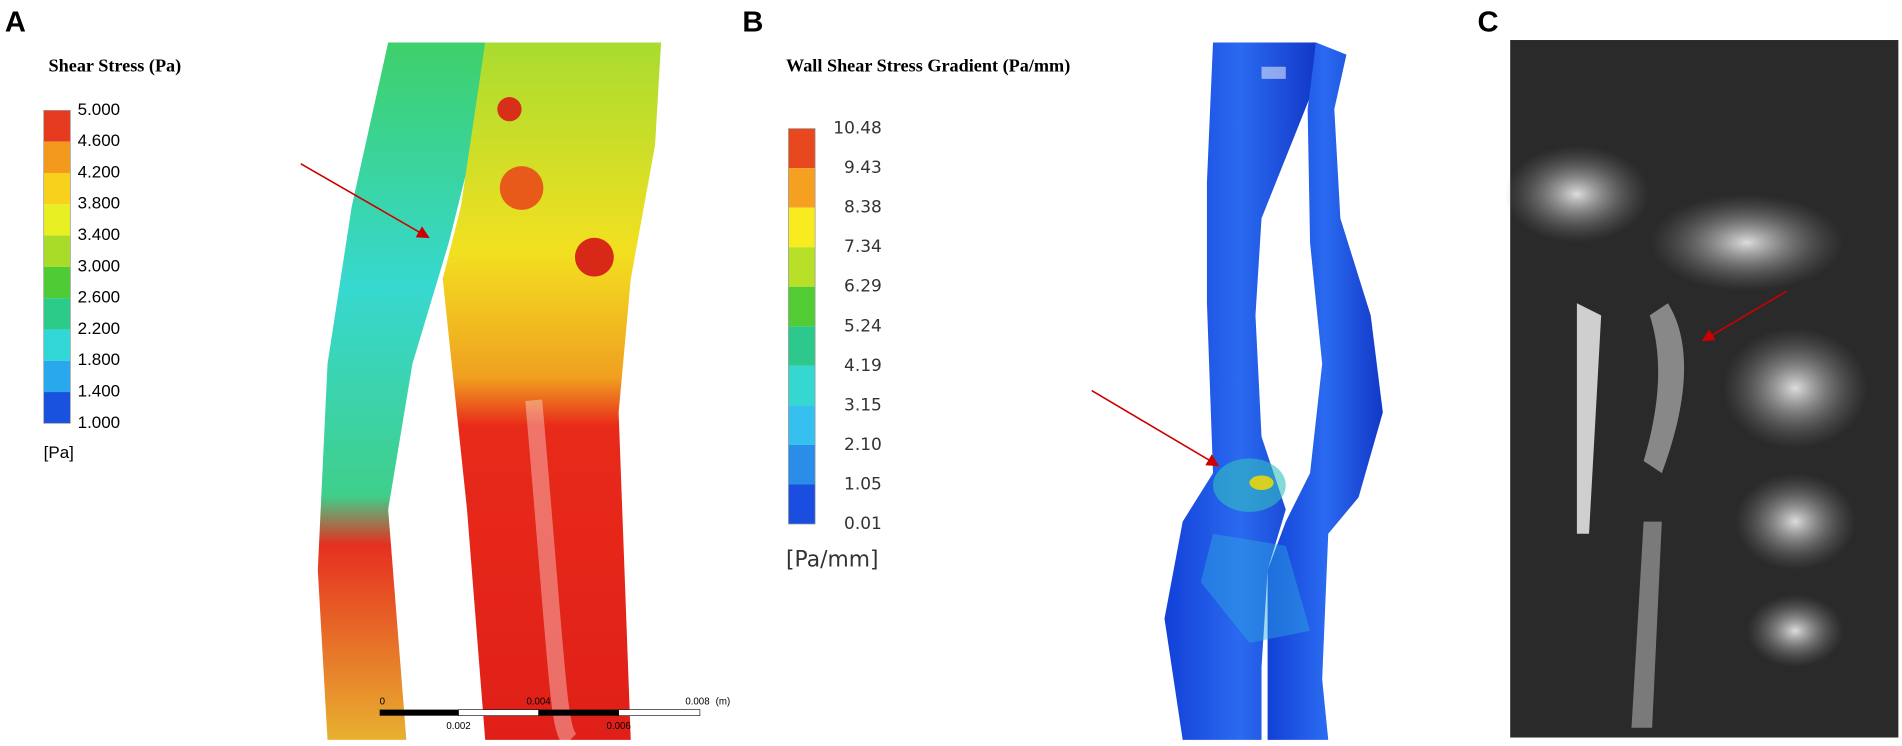  I want to click on legend-tick-label: 4.600, so click(99, 140).